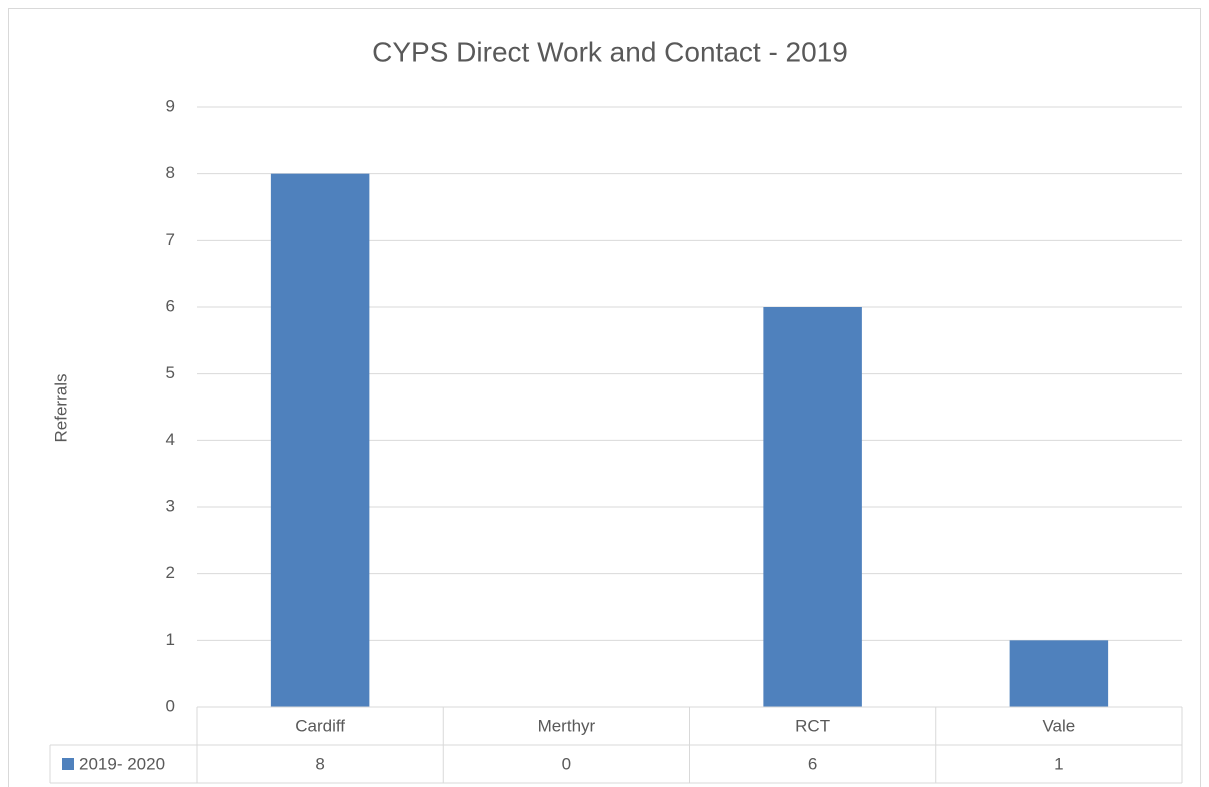 The width and height of the screenshot is (1209, 787). I want to click on table-value: 1, so click(1058, 763).